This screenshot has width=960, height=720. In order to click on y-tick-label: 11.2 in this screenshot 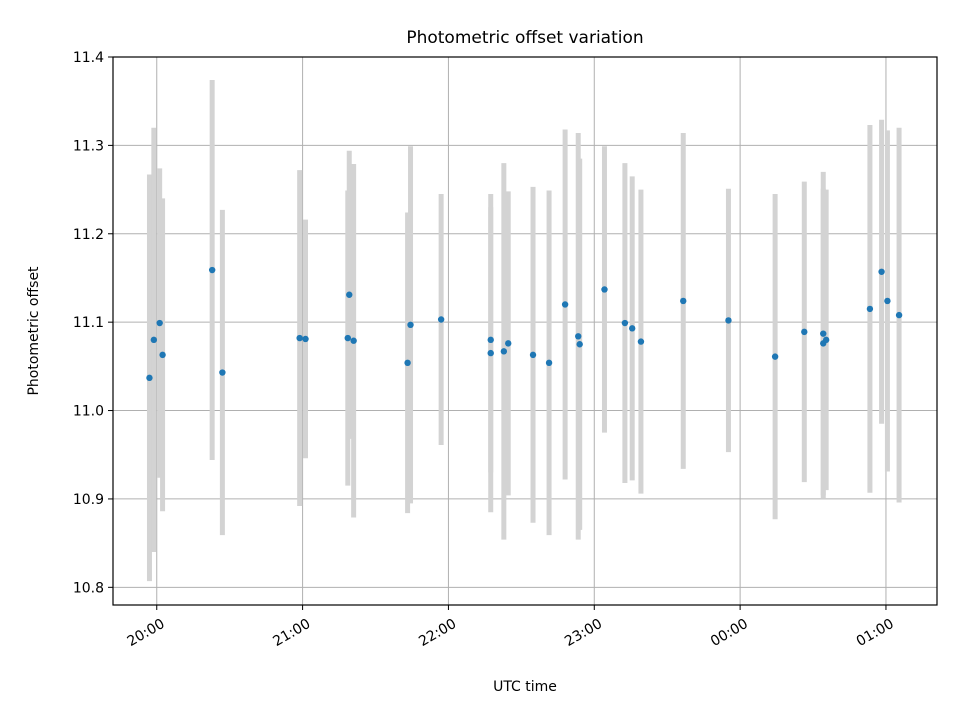, I will do `click(88, 235)`.